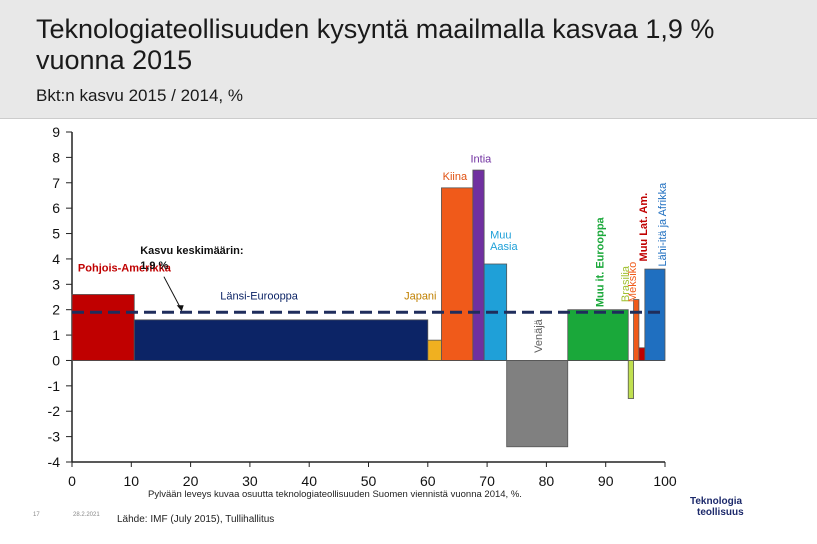  Describe the element at coordinates (191, 251) in the screenshot. I see `average-label-line1: Kasvu keskimäärin:` at that location.